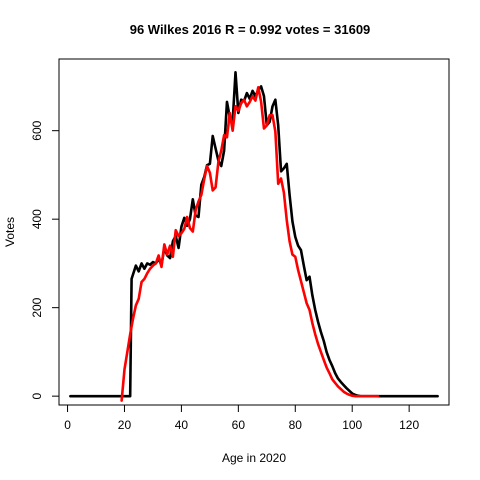 The width and height of the screenshot is (480, 480). I want to click on x-tick-label: 0, so click(67, 425).